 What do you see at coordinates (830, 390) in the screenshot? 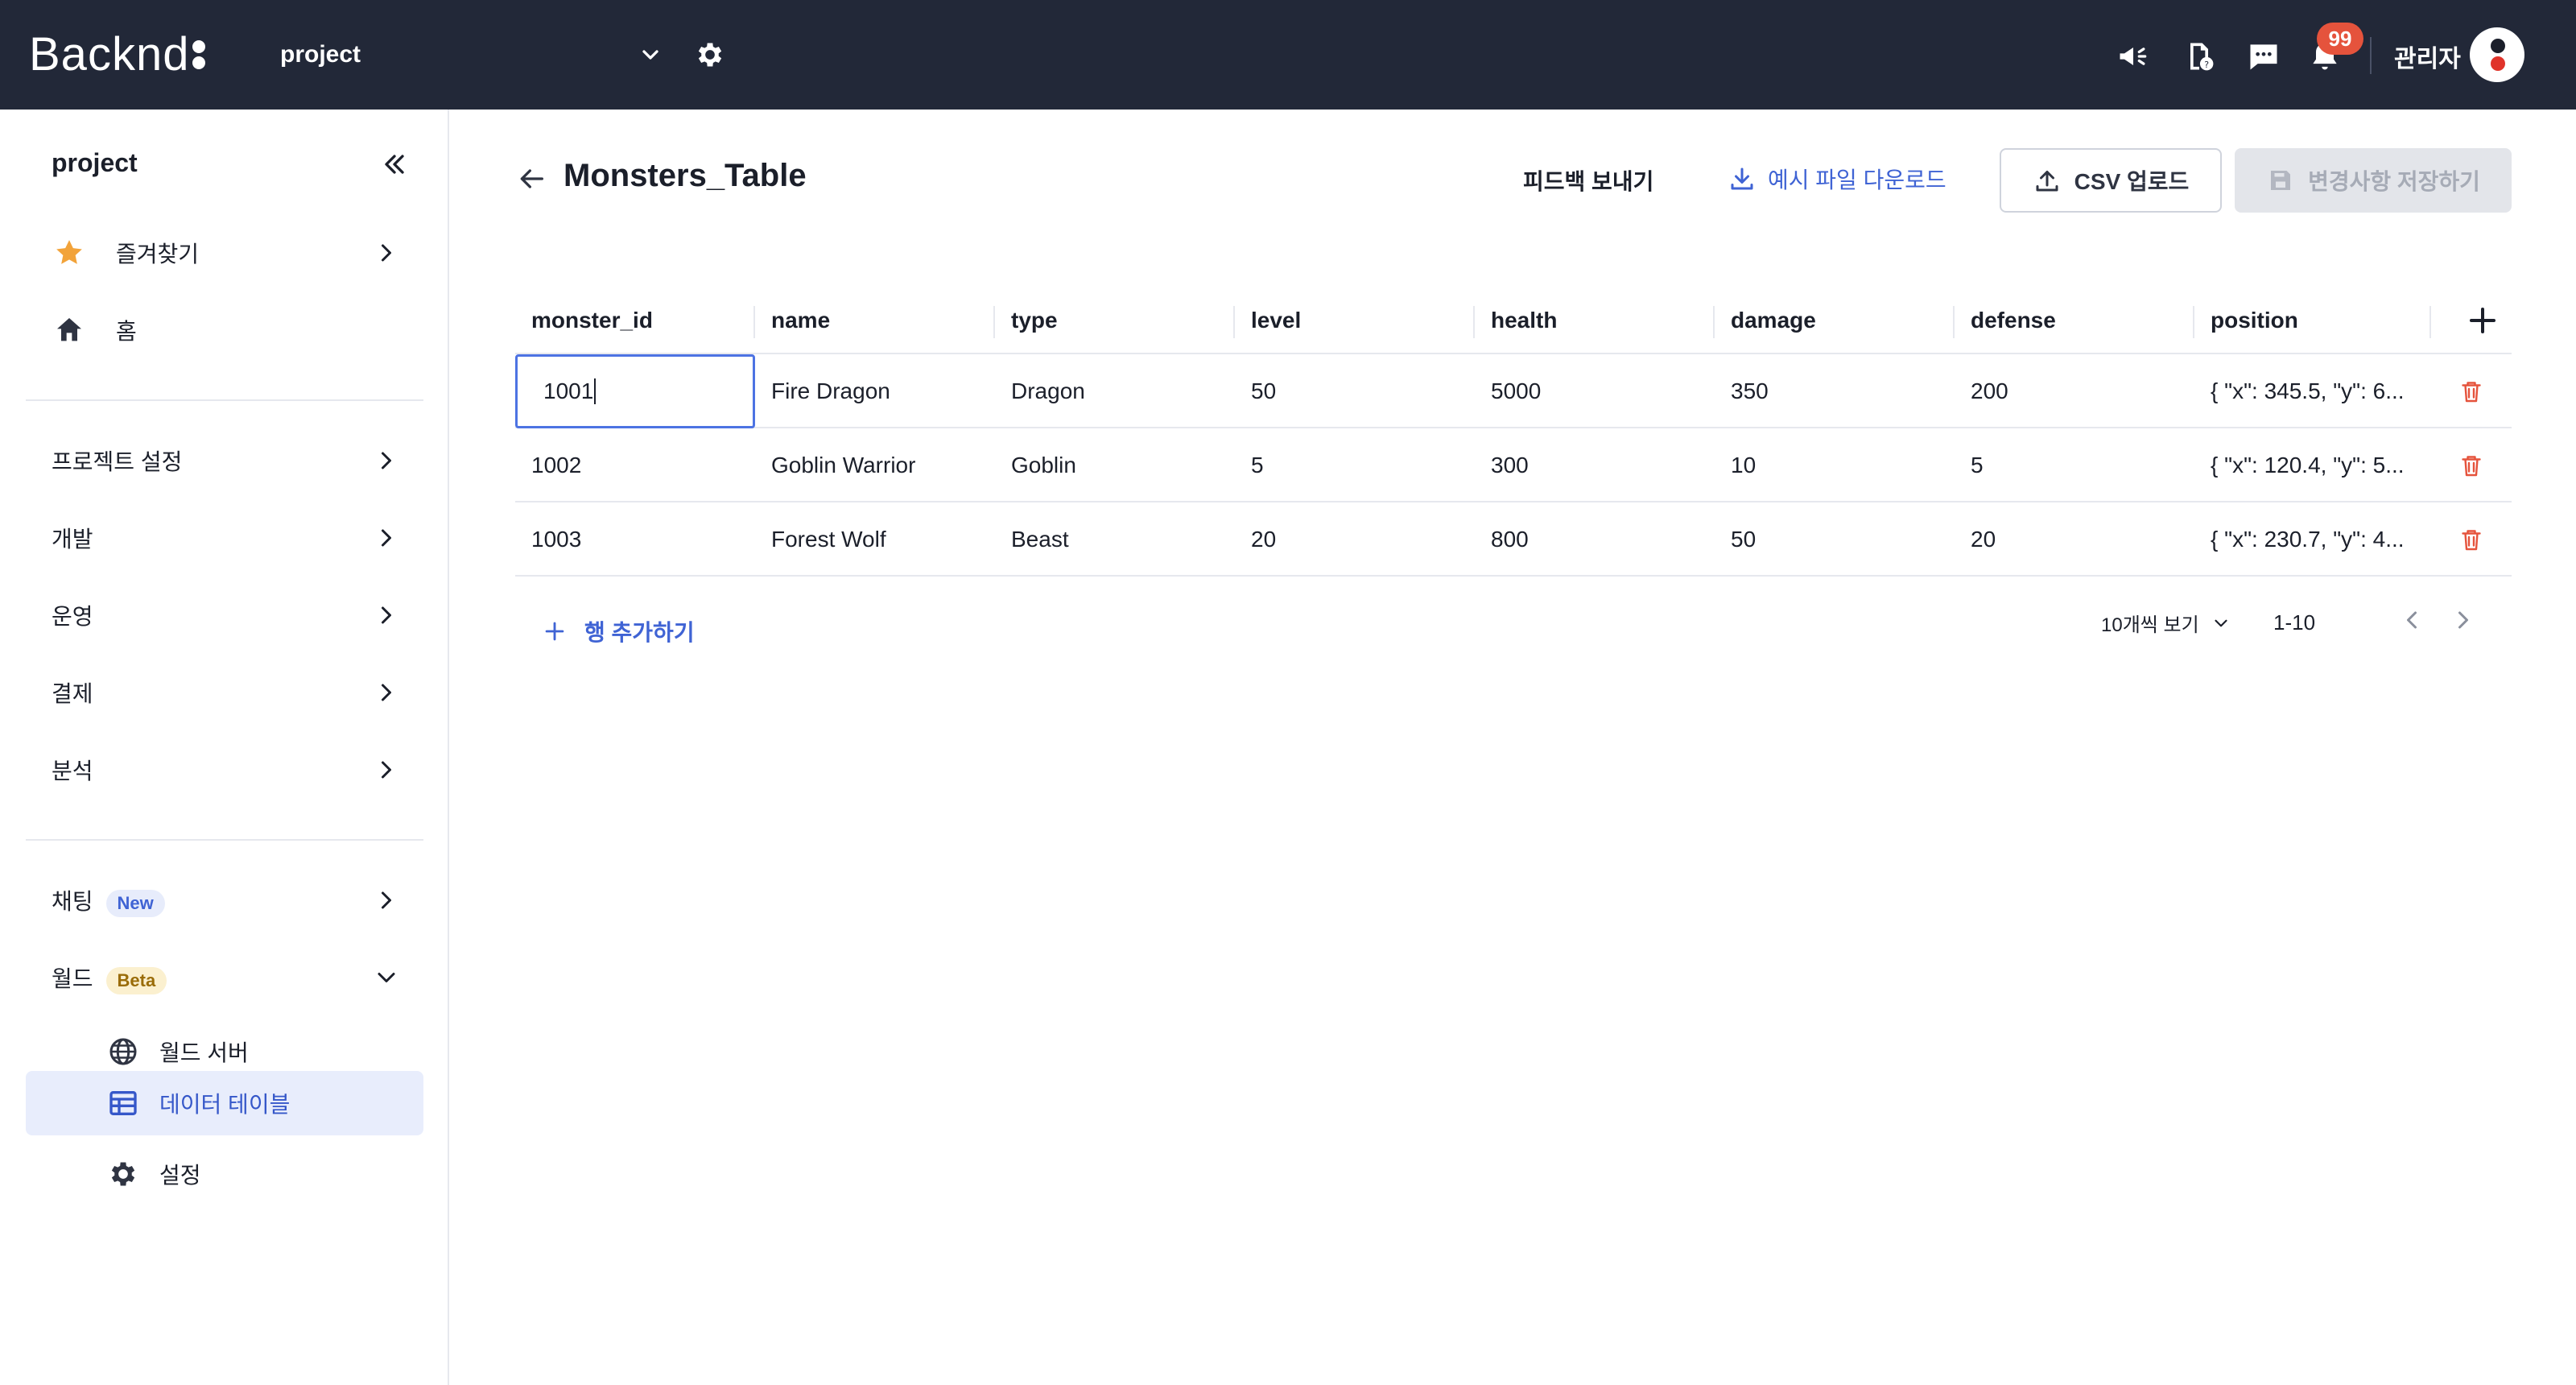
I see `table-cell: Fire Dragon` at bounding box center [830, 390].